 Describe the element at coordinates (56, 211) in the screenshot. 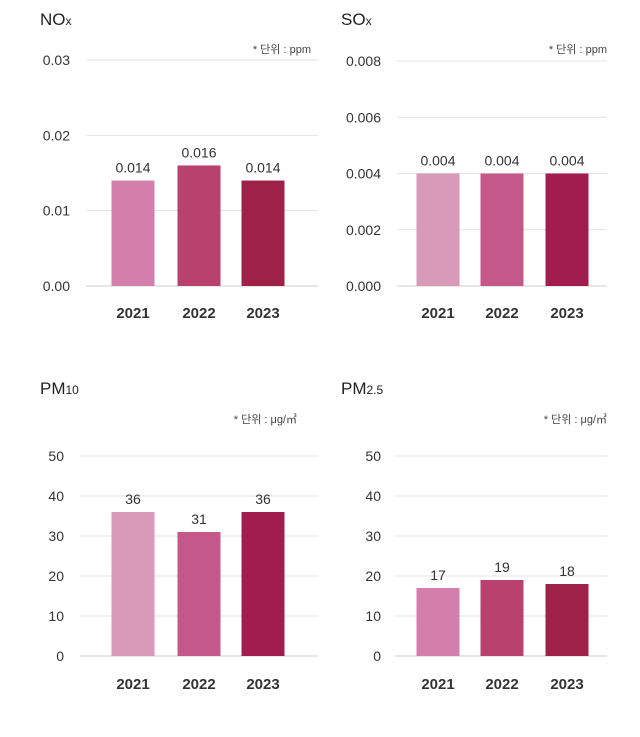

I see `y-tick-label: 0.01` at that location.